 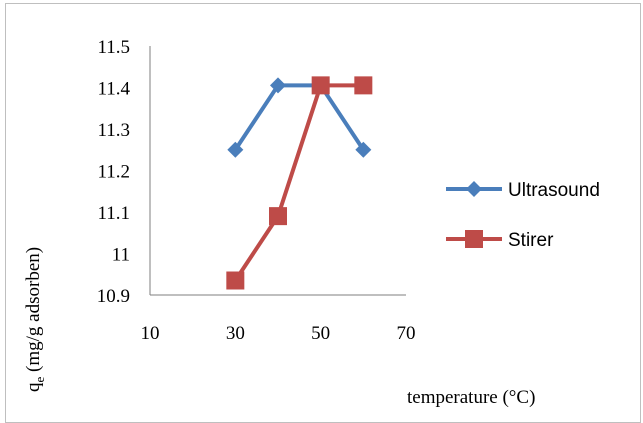 I want to click on series-line-ultrasound, so click(x=299, y=117).